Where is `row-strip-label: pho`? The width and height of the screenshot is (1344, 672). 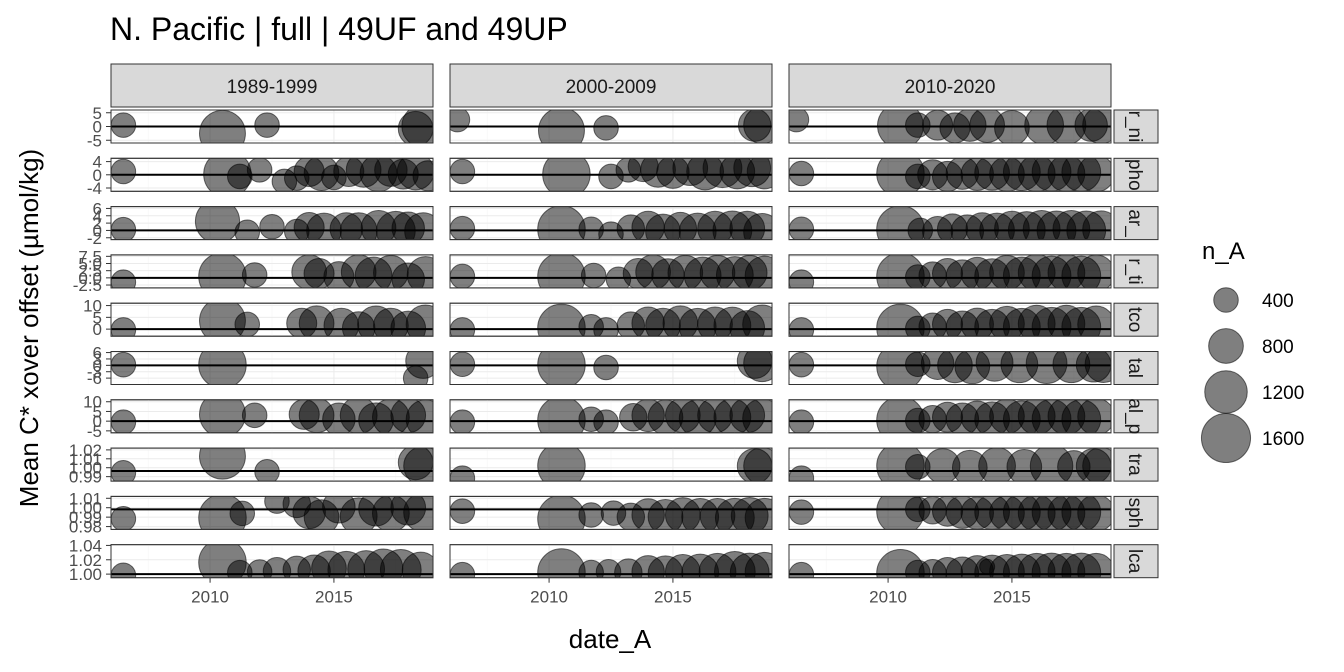 row-strip-label: pho is located at coordinates (1134, 175).